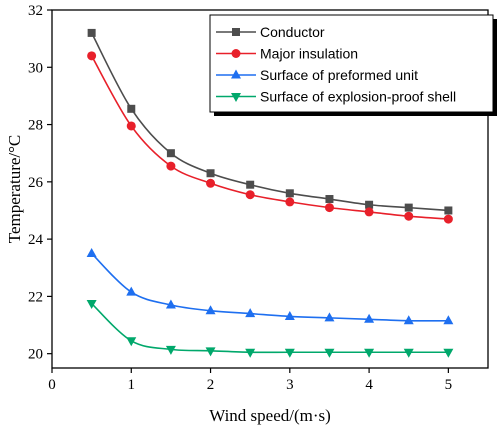 The width and height of the screenshot is (498, 434). What do you see at coordinates (35, 11) in the screenshot?
I see `y-tick-label: 32` at bounding box center [35, 11].